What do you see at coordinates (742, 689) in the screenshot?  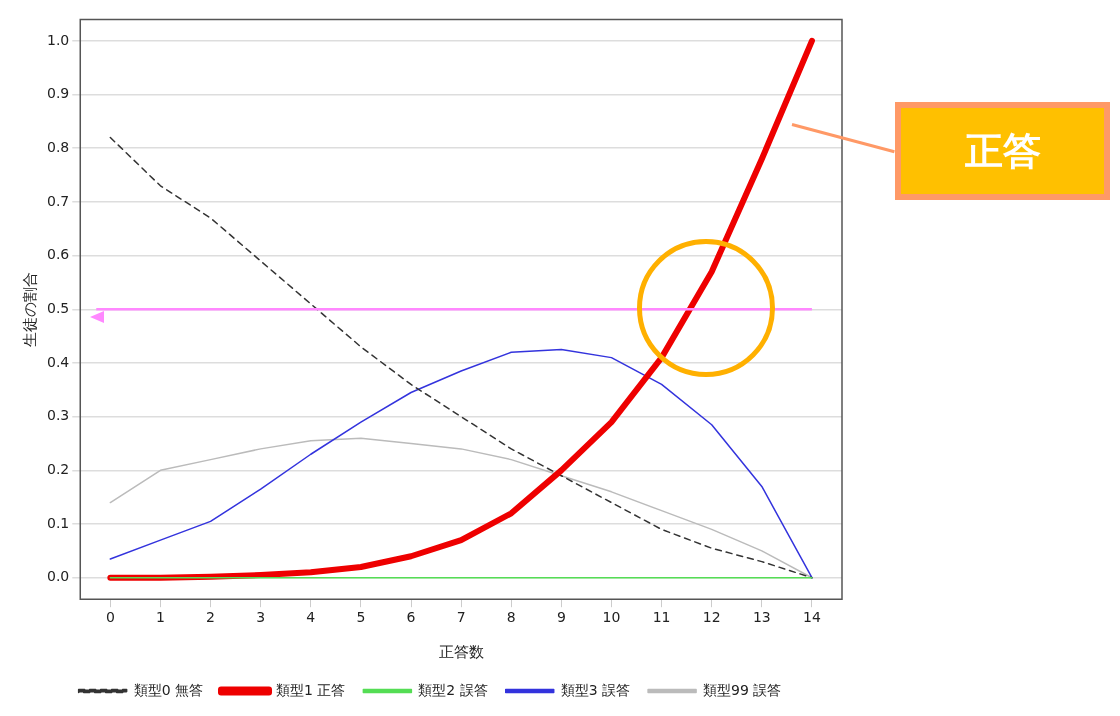 I see `legend-label: 類型99 誤答` at bounding box center [742, 689].